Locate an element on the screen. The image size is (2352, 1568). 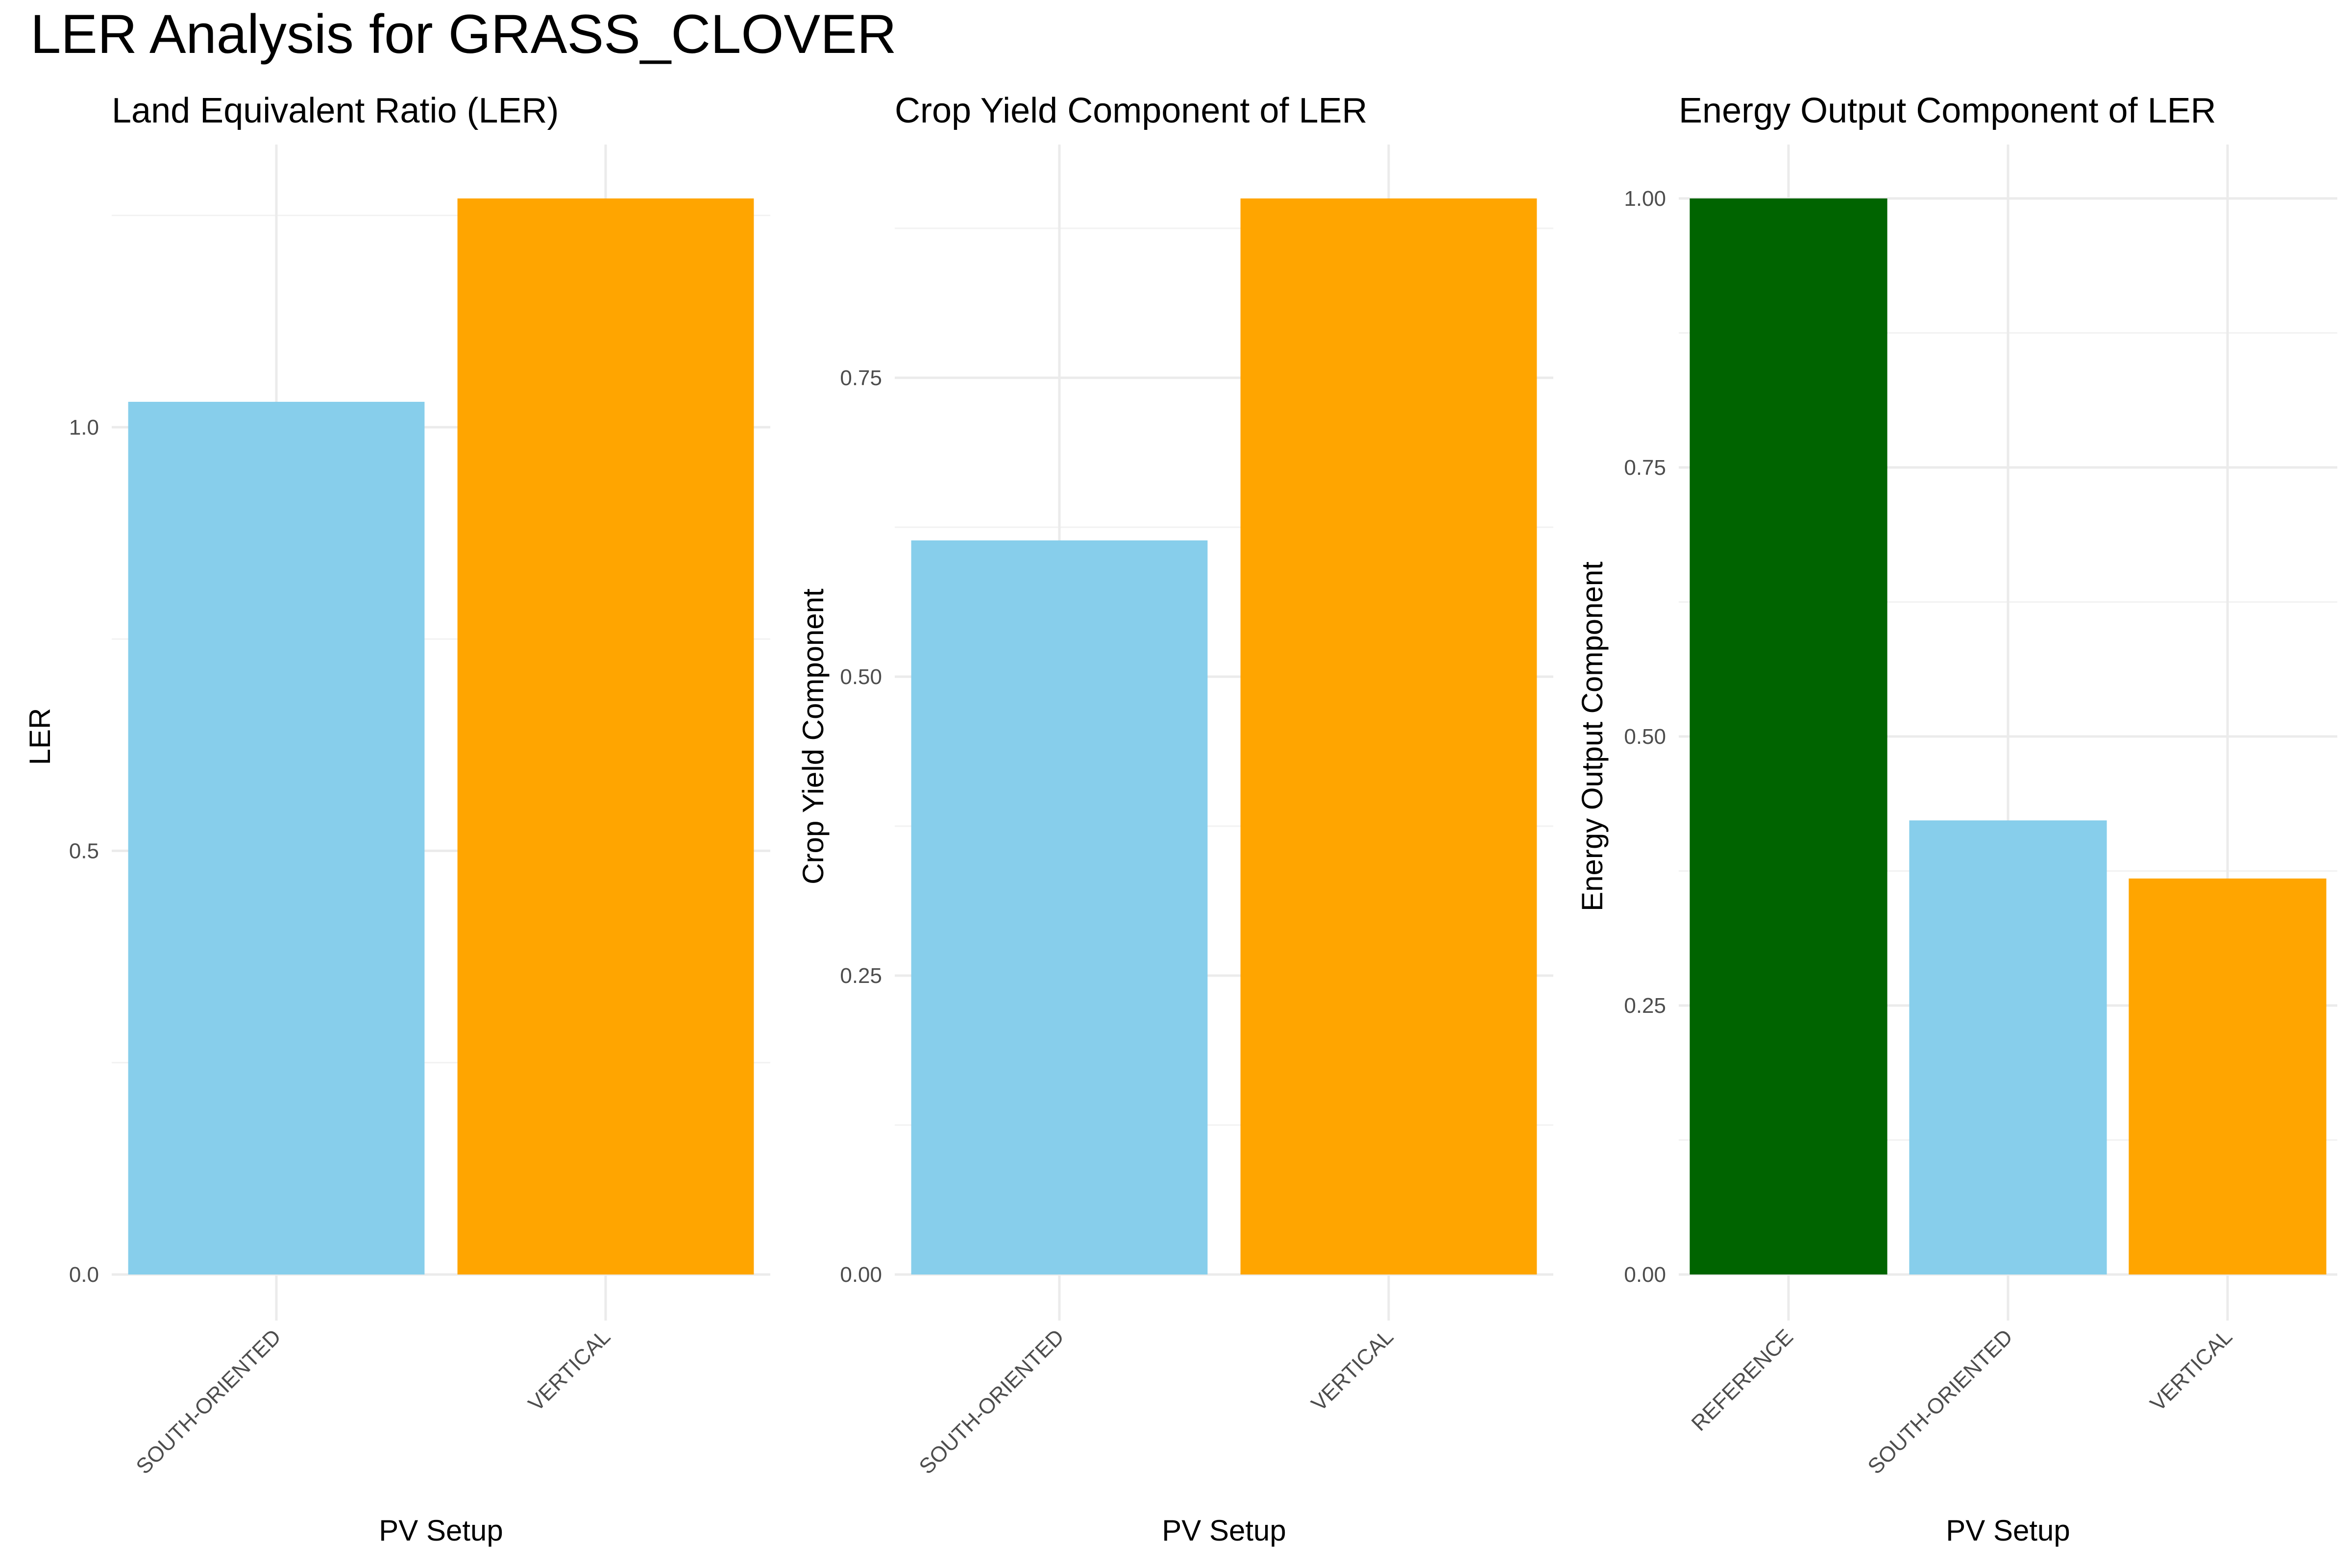
panel-title: Energy Output Component of LER is located at coordinates (1947, 110).